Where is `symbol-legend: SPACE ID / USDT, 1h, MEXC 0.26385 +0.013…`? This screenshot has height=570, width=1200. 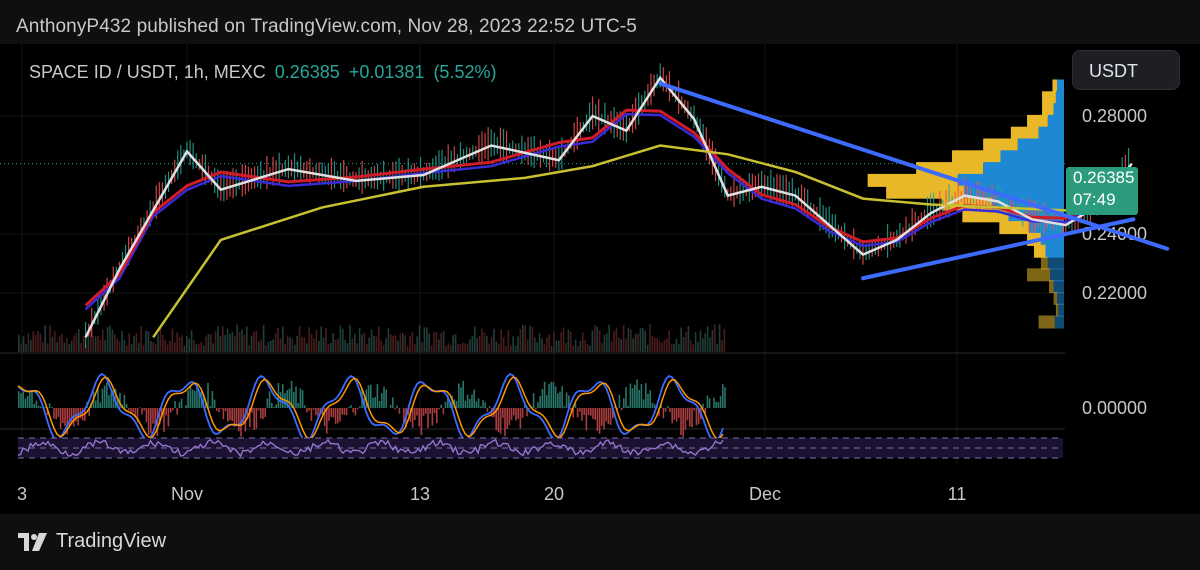
symbol-legend: SPACE ID / USDT, 1h, MEXC 0.26385 +0.013… is located at coordinates (264, 72).